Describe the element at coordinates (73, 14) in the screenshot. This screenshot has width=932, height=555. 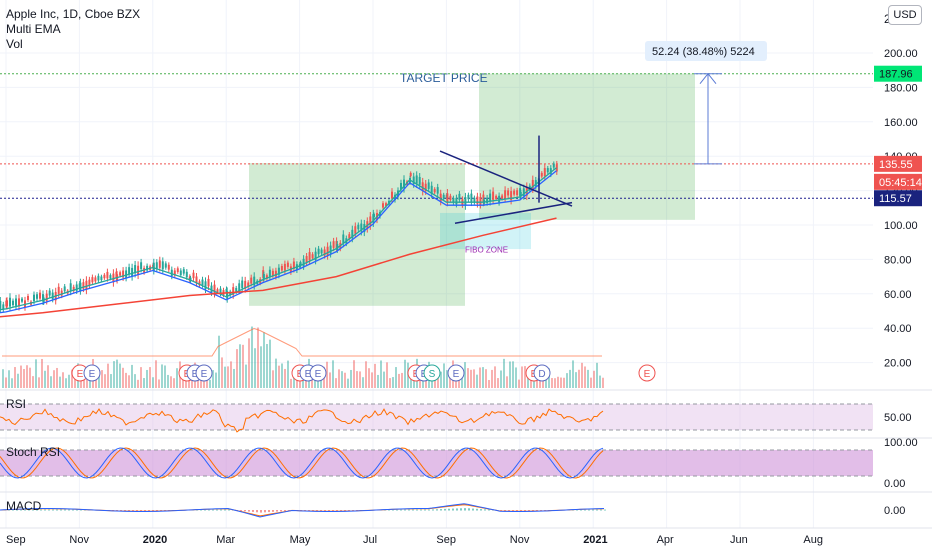
I see `symbol-title: Apple Inc, 1D, Cboe BZX` at that location.